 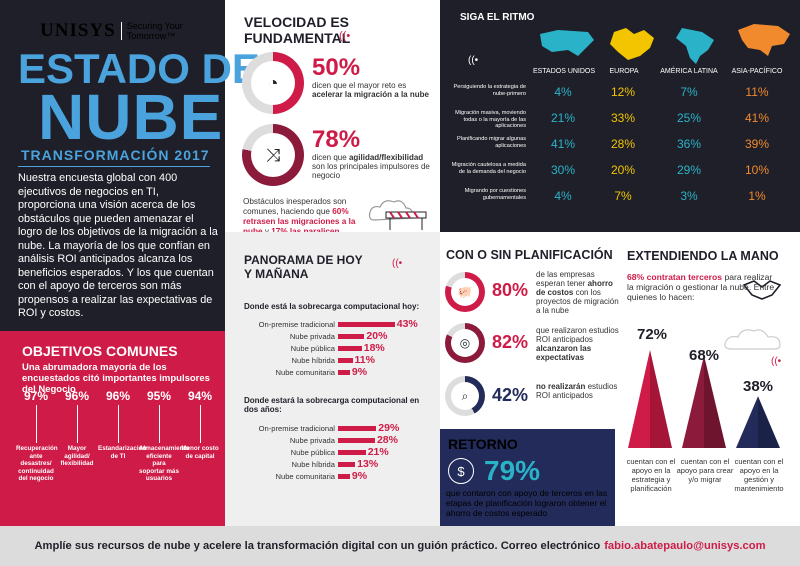 What do you see at coordinates (704, 399) in the screenshot?
I see `extend-pyramid-chart` at bounding box center [704, 399].